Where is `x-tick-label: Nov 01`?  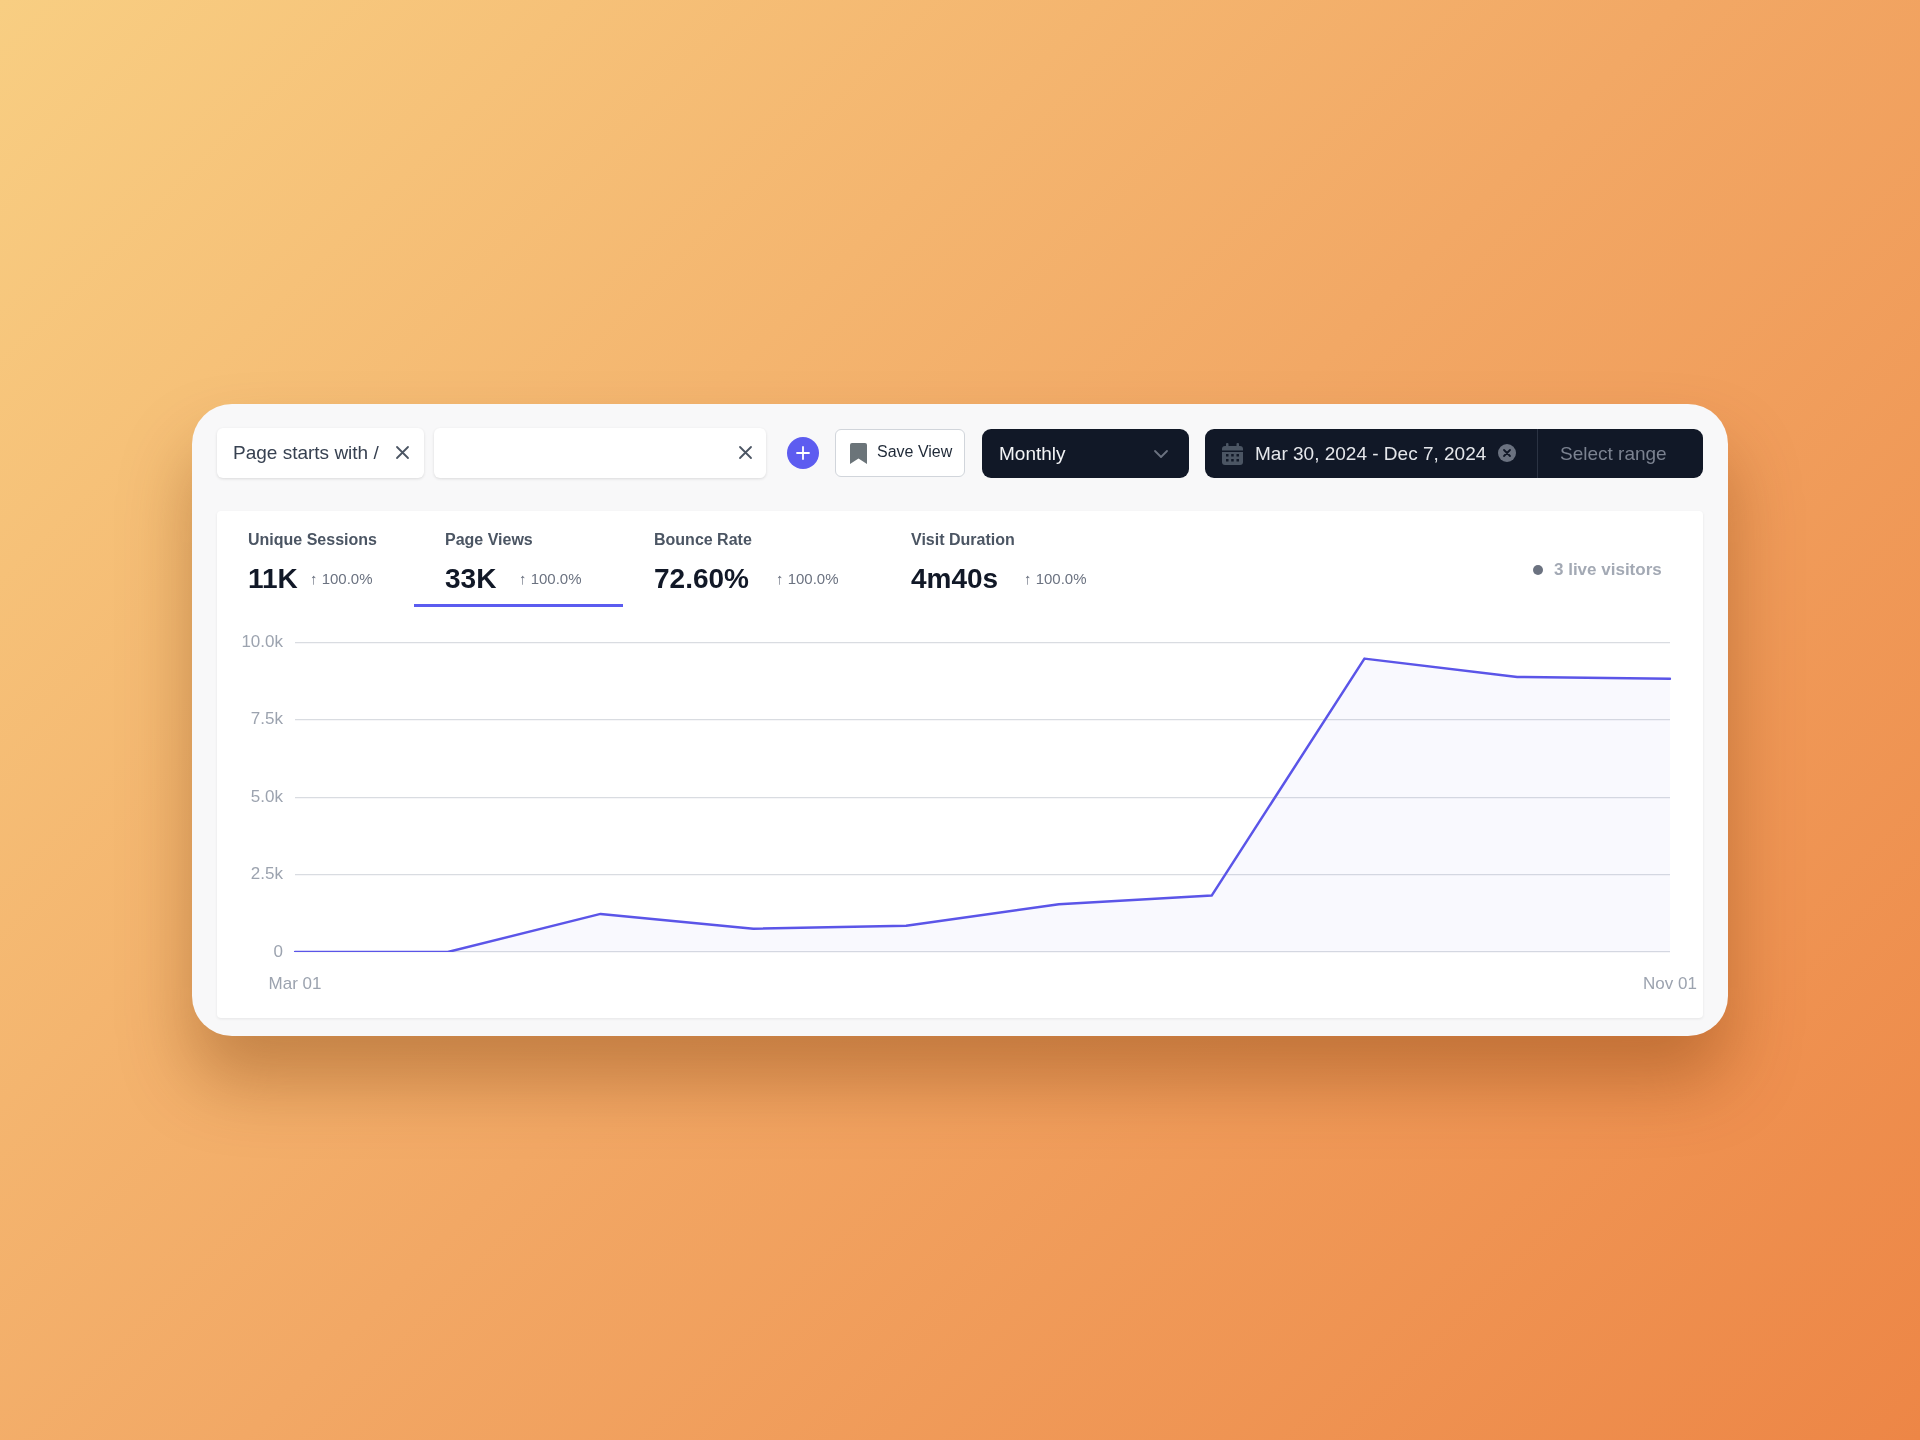
x-tick-label: Nov 01 is located at coordinates (1670, 983).